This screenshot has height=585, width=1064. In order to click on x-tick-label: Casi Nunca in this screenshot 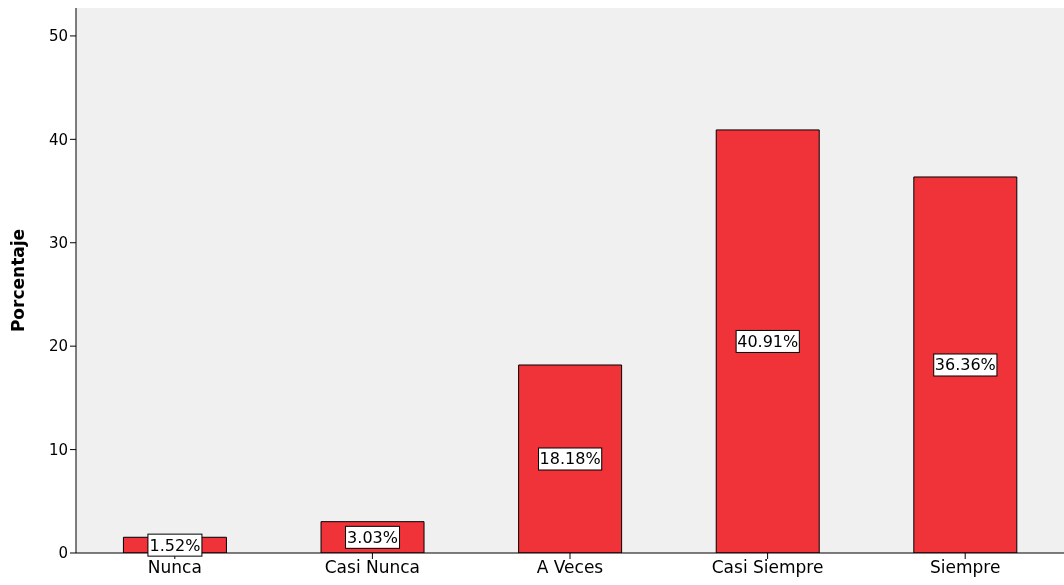, I will do `click(372, 567)`.